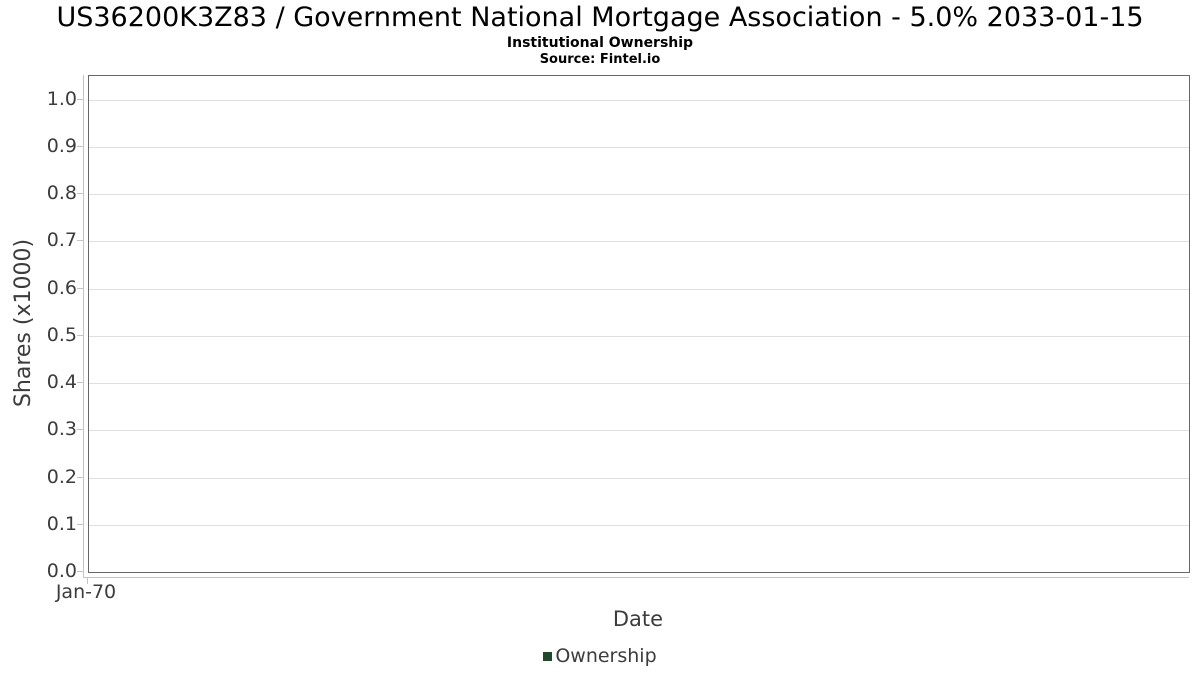 This screenshot has height=675, width=1200. Describe the element at coordinates (61, 288) in the screenshot. I see `y-tick-label: 0.6` at that location.